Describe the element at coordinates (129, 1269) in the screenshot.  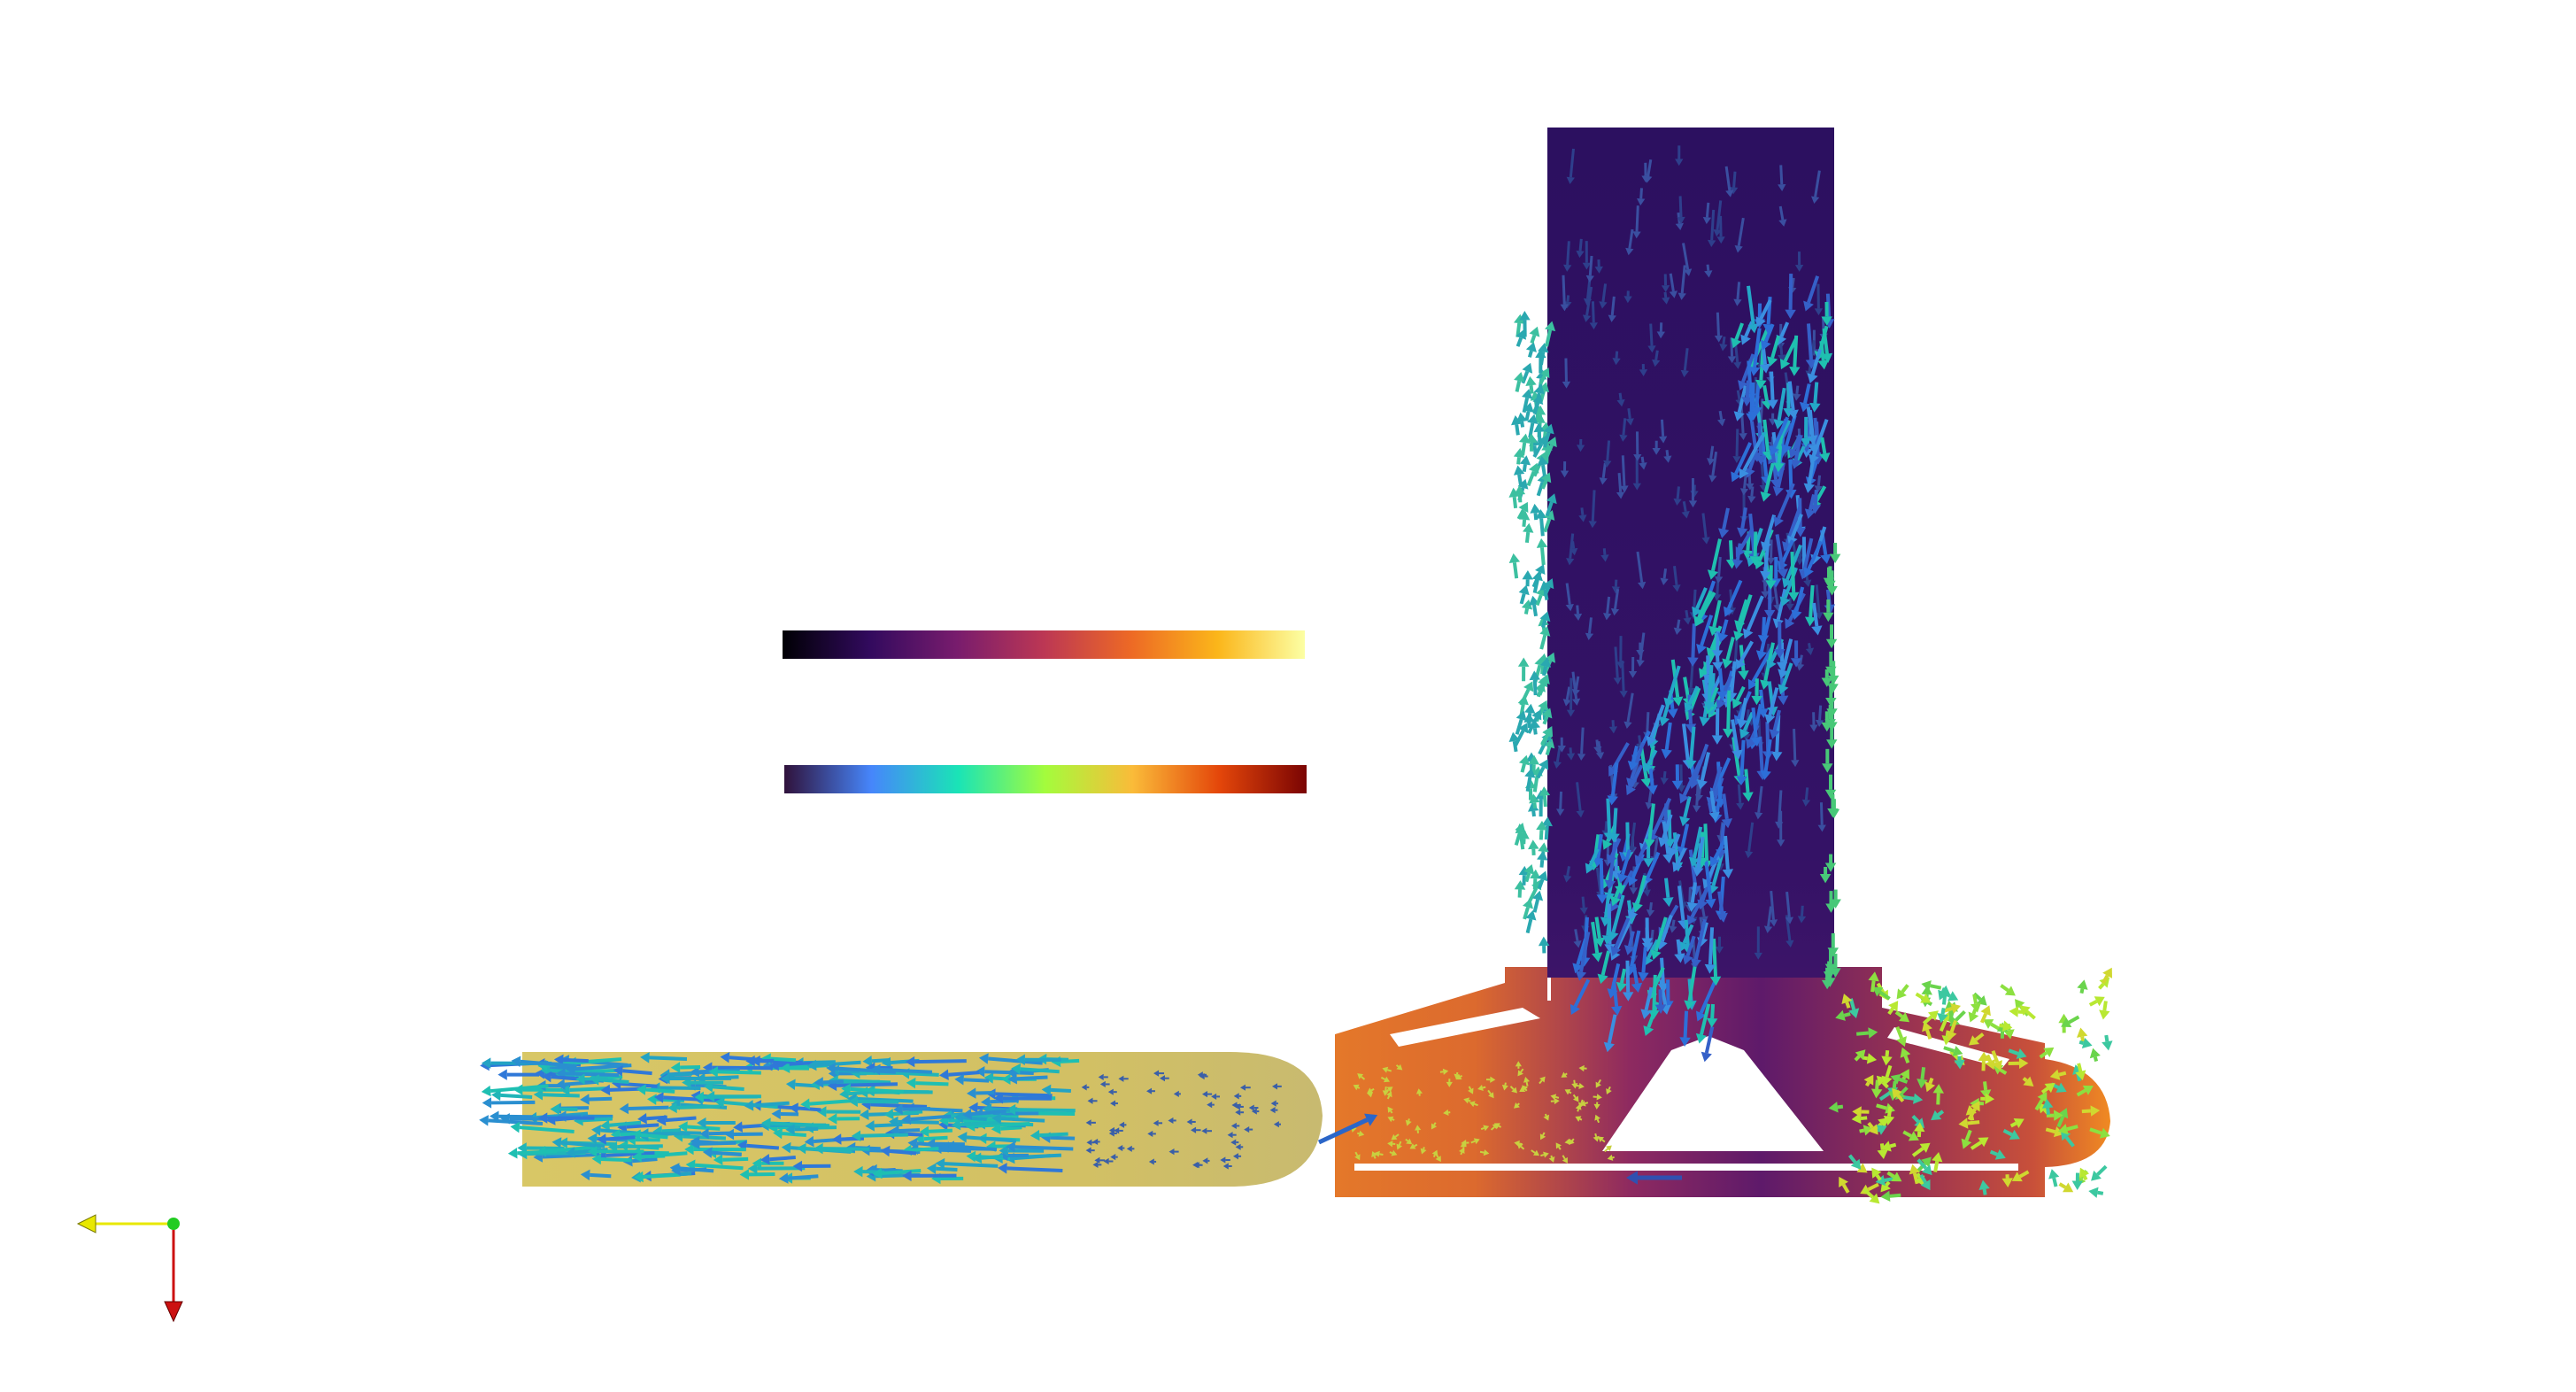
I see `orientation-axes-widget` at that location.